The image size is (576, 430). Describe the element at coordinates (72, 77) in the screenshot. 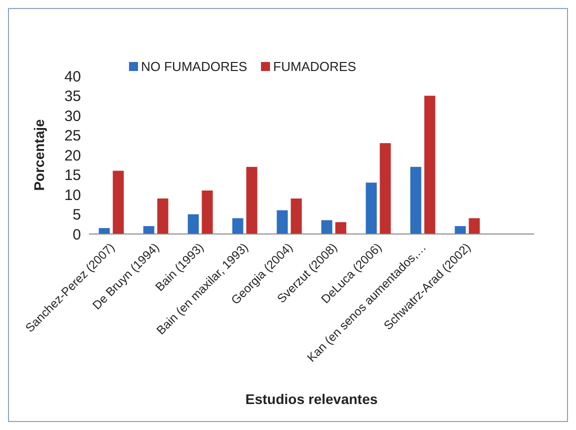

I see `y-tick-label: 40` at that location.